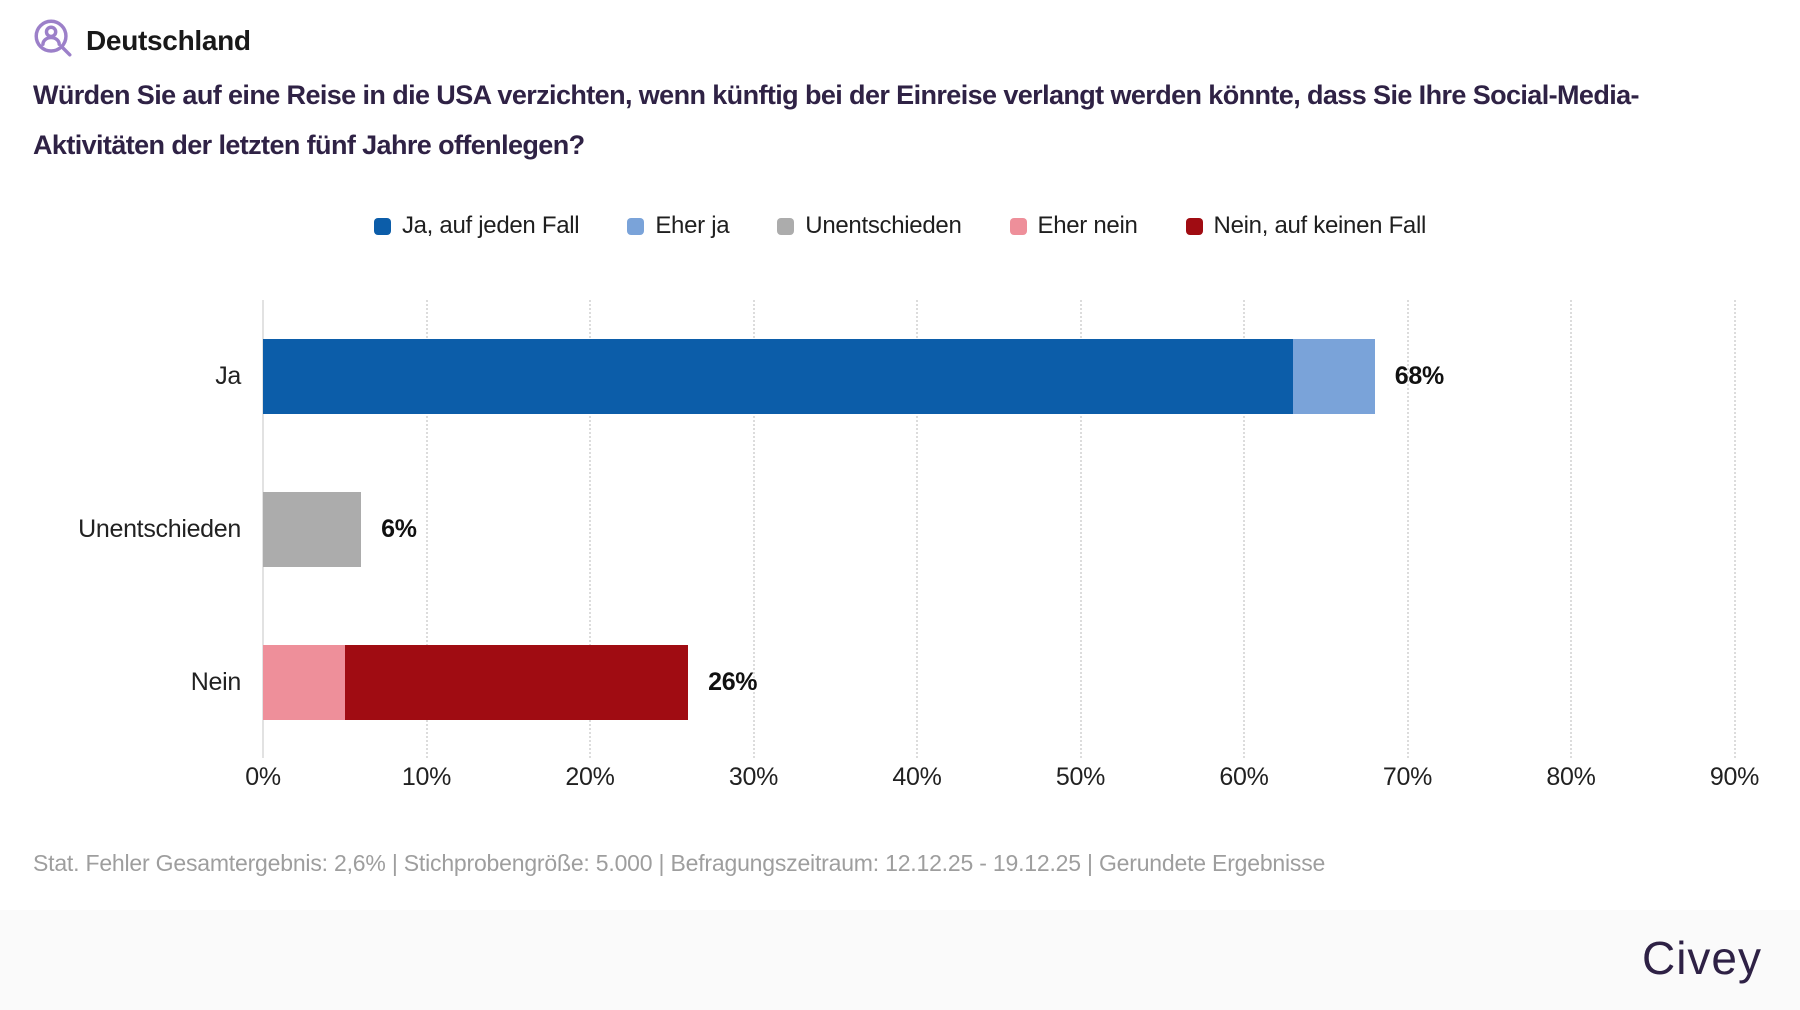 The image size is (1800, 1010). I want to click on x-tick-label: 70%, so click(1407, 777).